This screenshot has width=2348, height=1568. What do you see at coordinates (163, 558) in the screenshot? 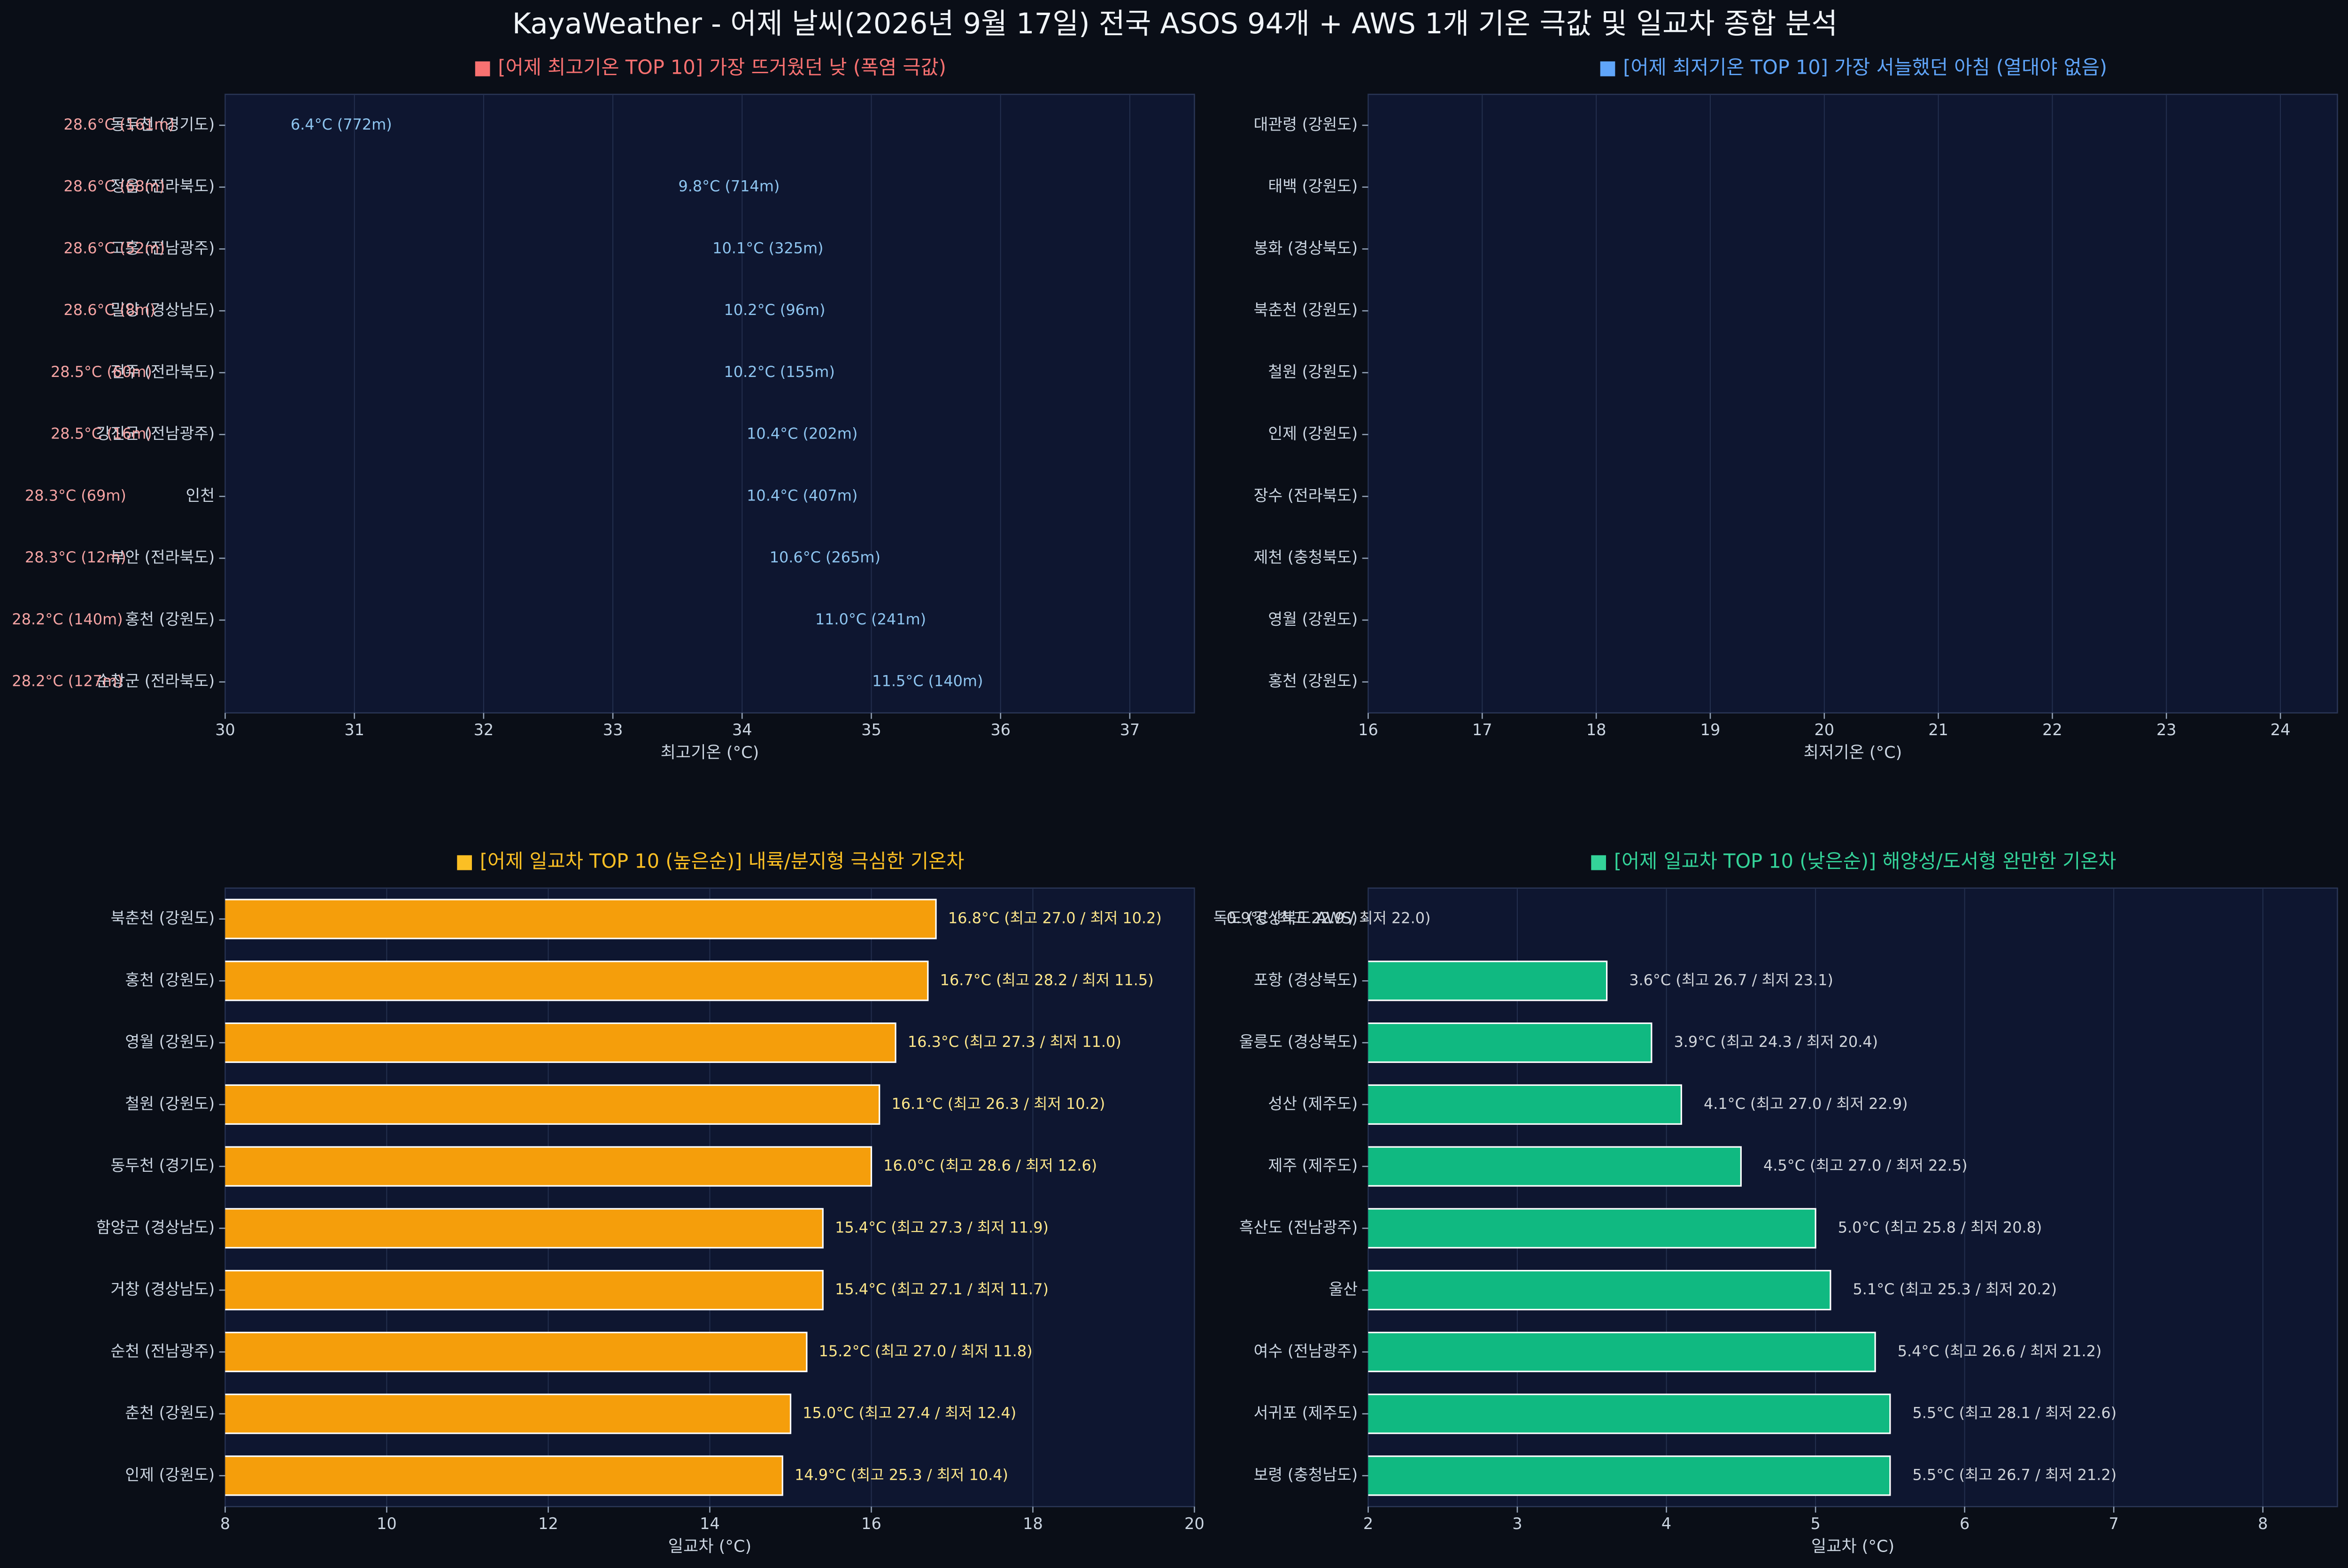
I see `y-tick-label: 부안 (전라북도)` at bounding box center [163, 558].